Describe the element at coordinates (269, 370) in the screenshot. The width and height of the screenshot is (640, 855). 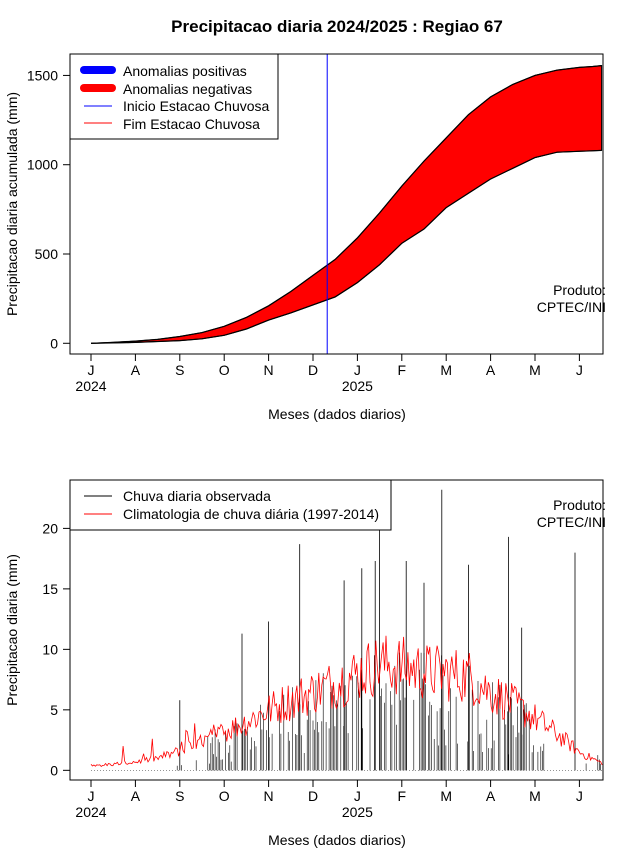
I see `chart1-xtick-label: N` at that location.